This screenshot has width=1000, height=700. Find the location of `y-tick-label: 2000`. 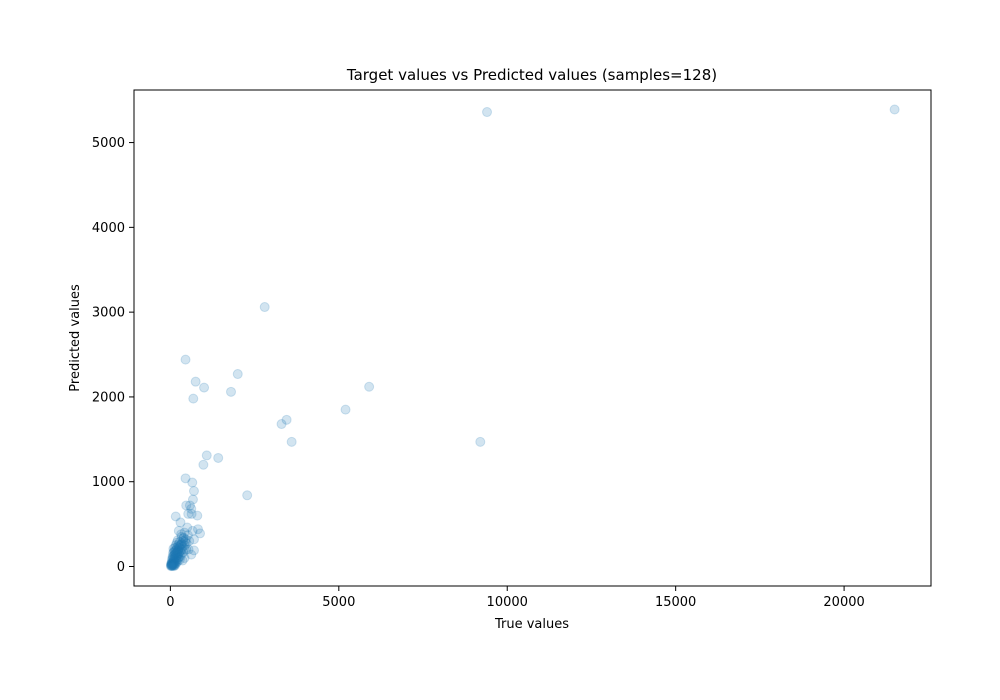

y-tick-label: 2000 is located at coordinates (108, 397).